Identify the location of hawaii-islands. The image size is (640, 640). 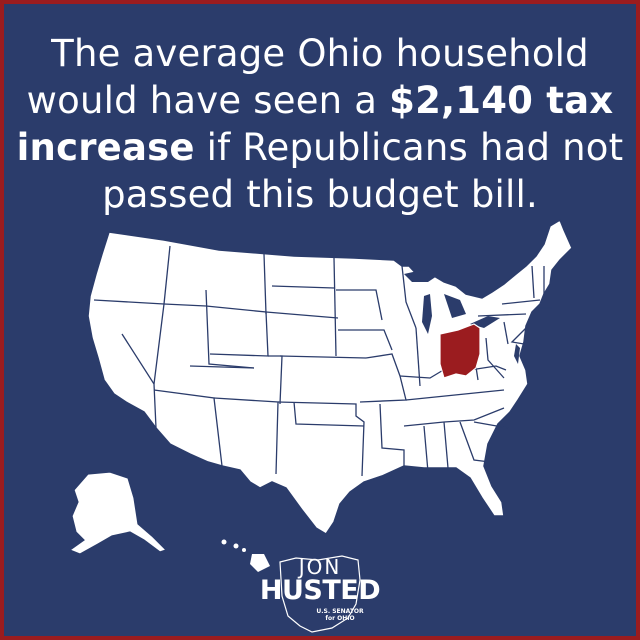
(245, 555).